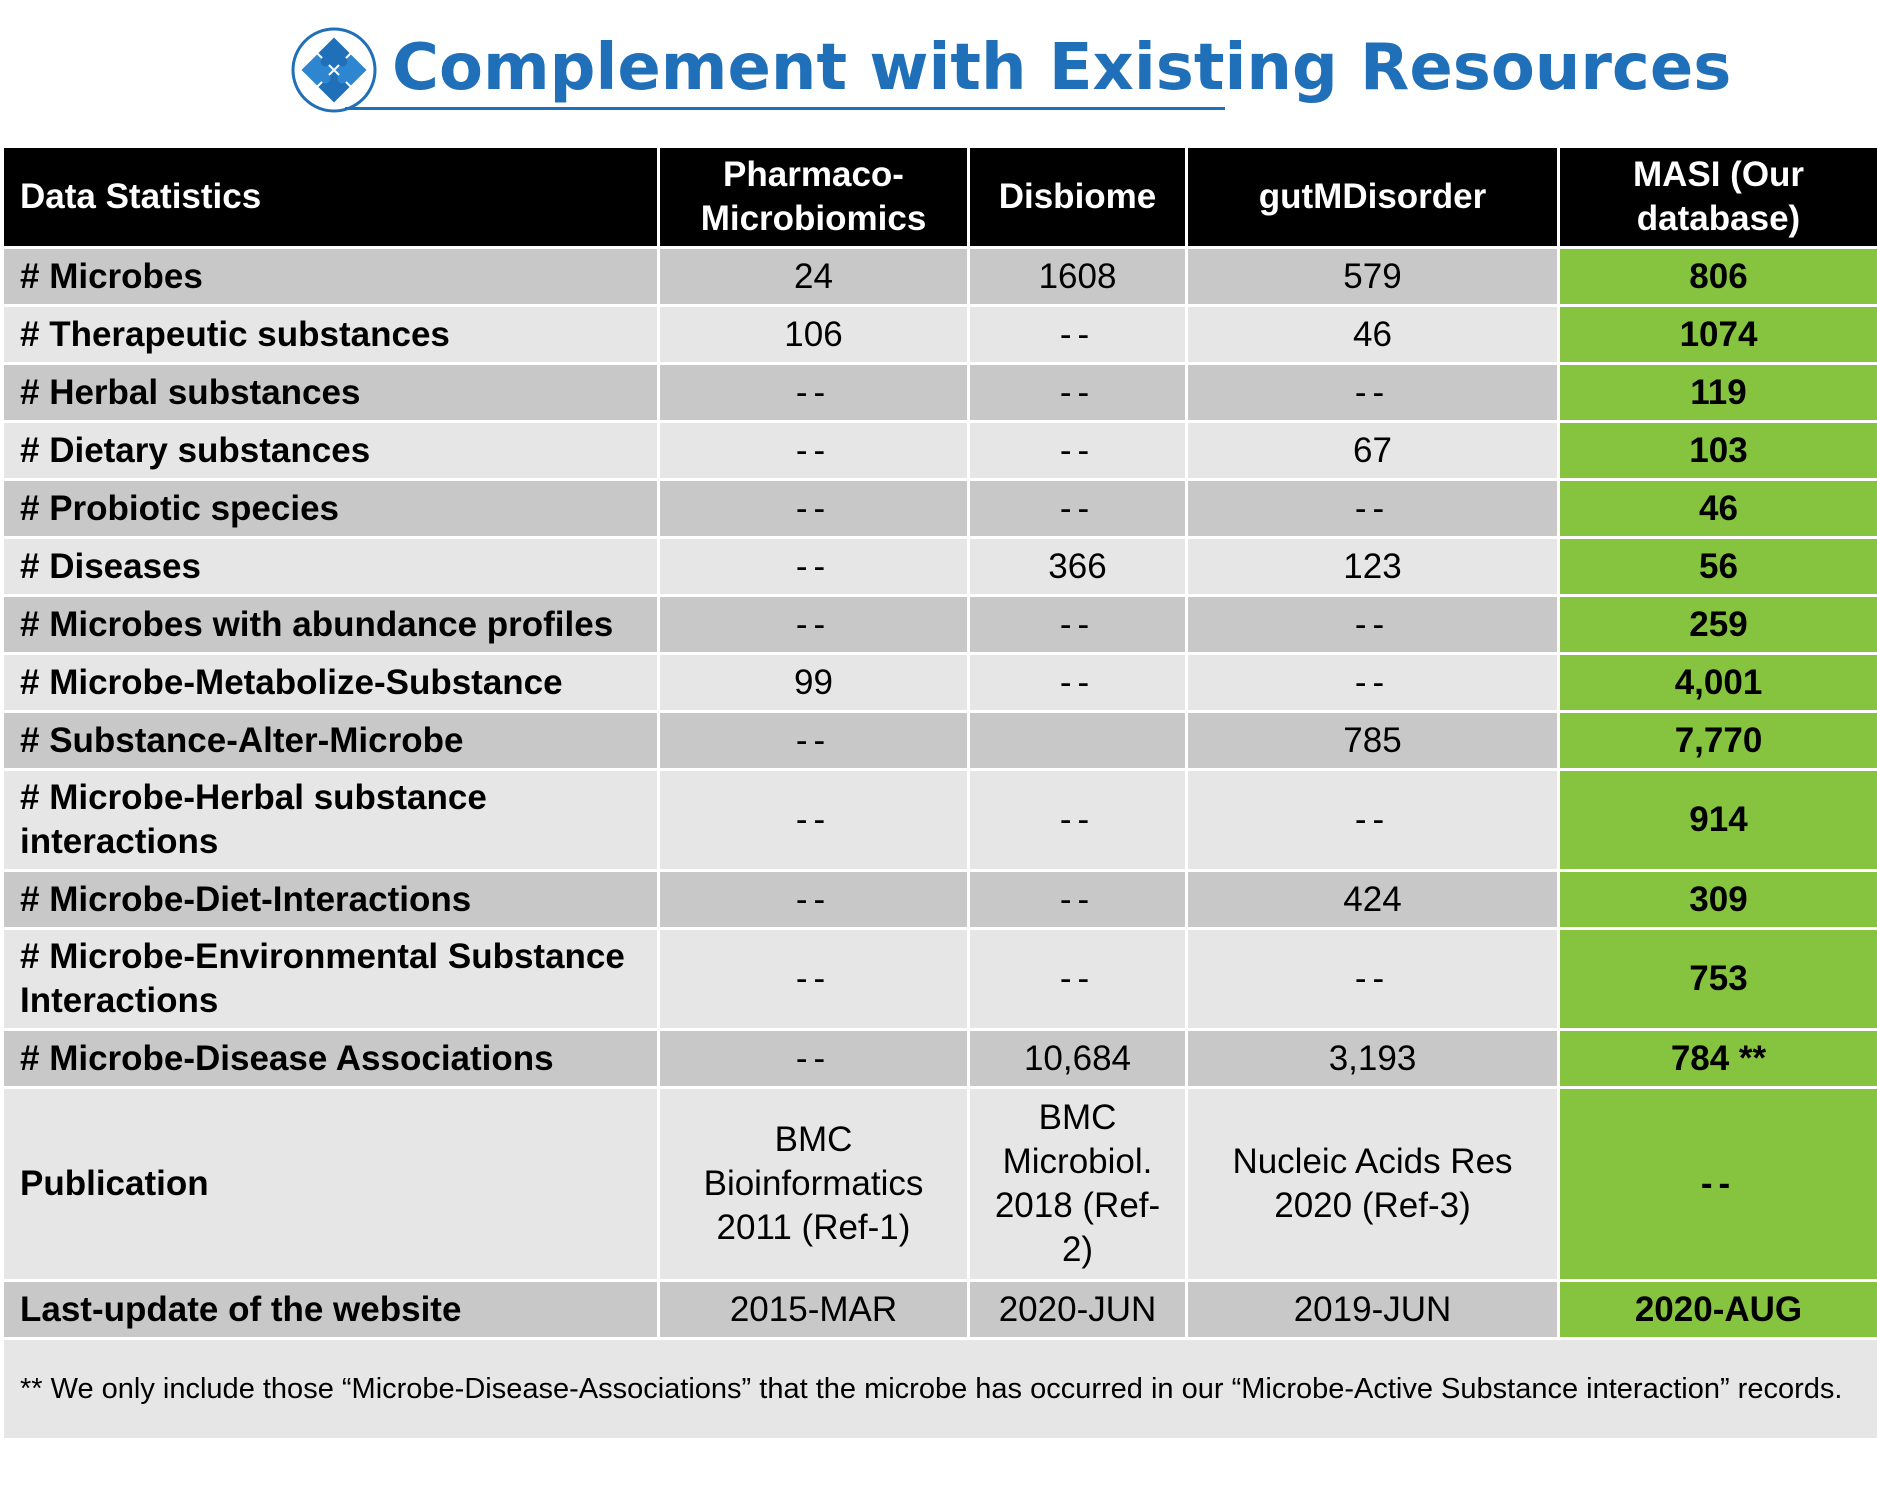 Image resolution: width=1877 pixels, height=1492 pixels. I want to click on table-row: # Therapeutic substances 106 -- 46 1074, so click(939, 334).